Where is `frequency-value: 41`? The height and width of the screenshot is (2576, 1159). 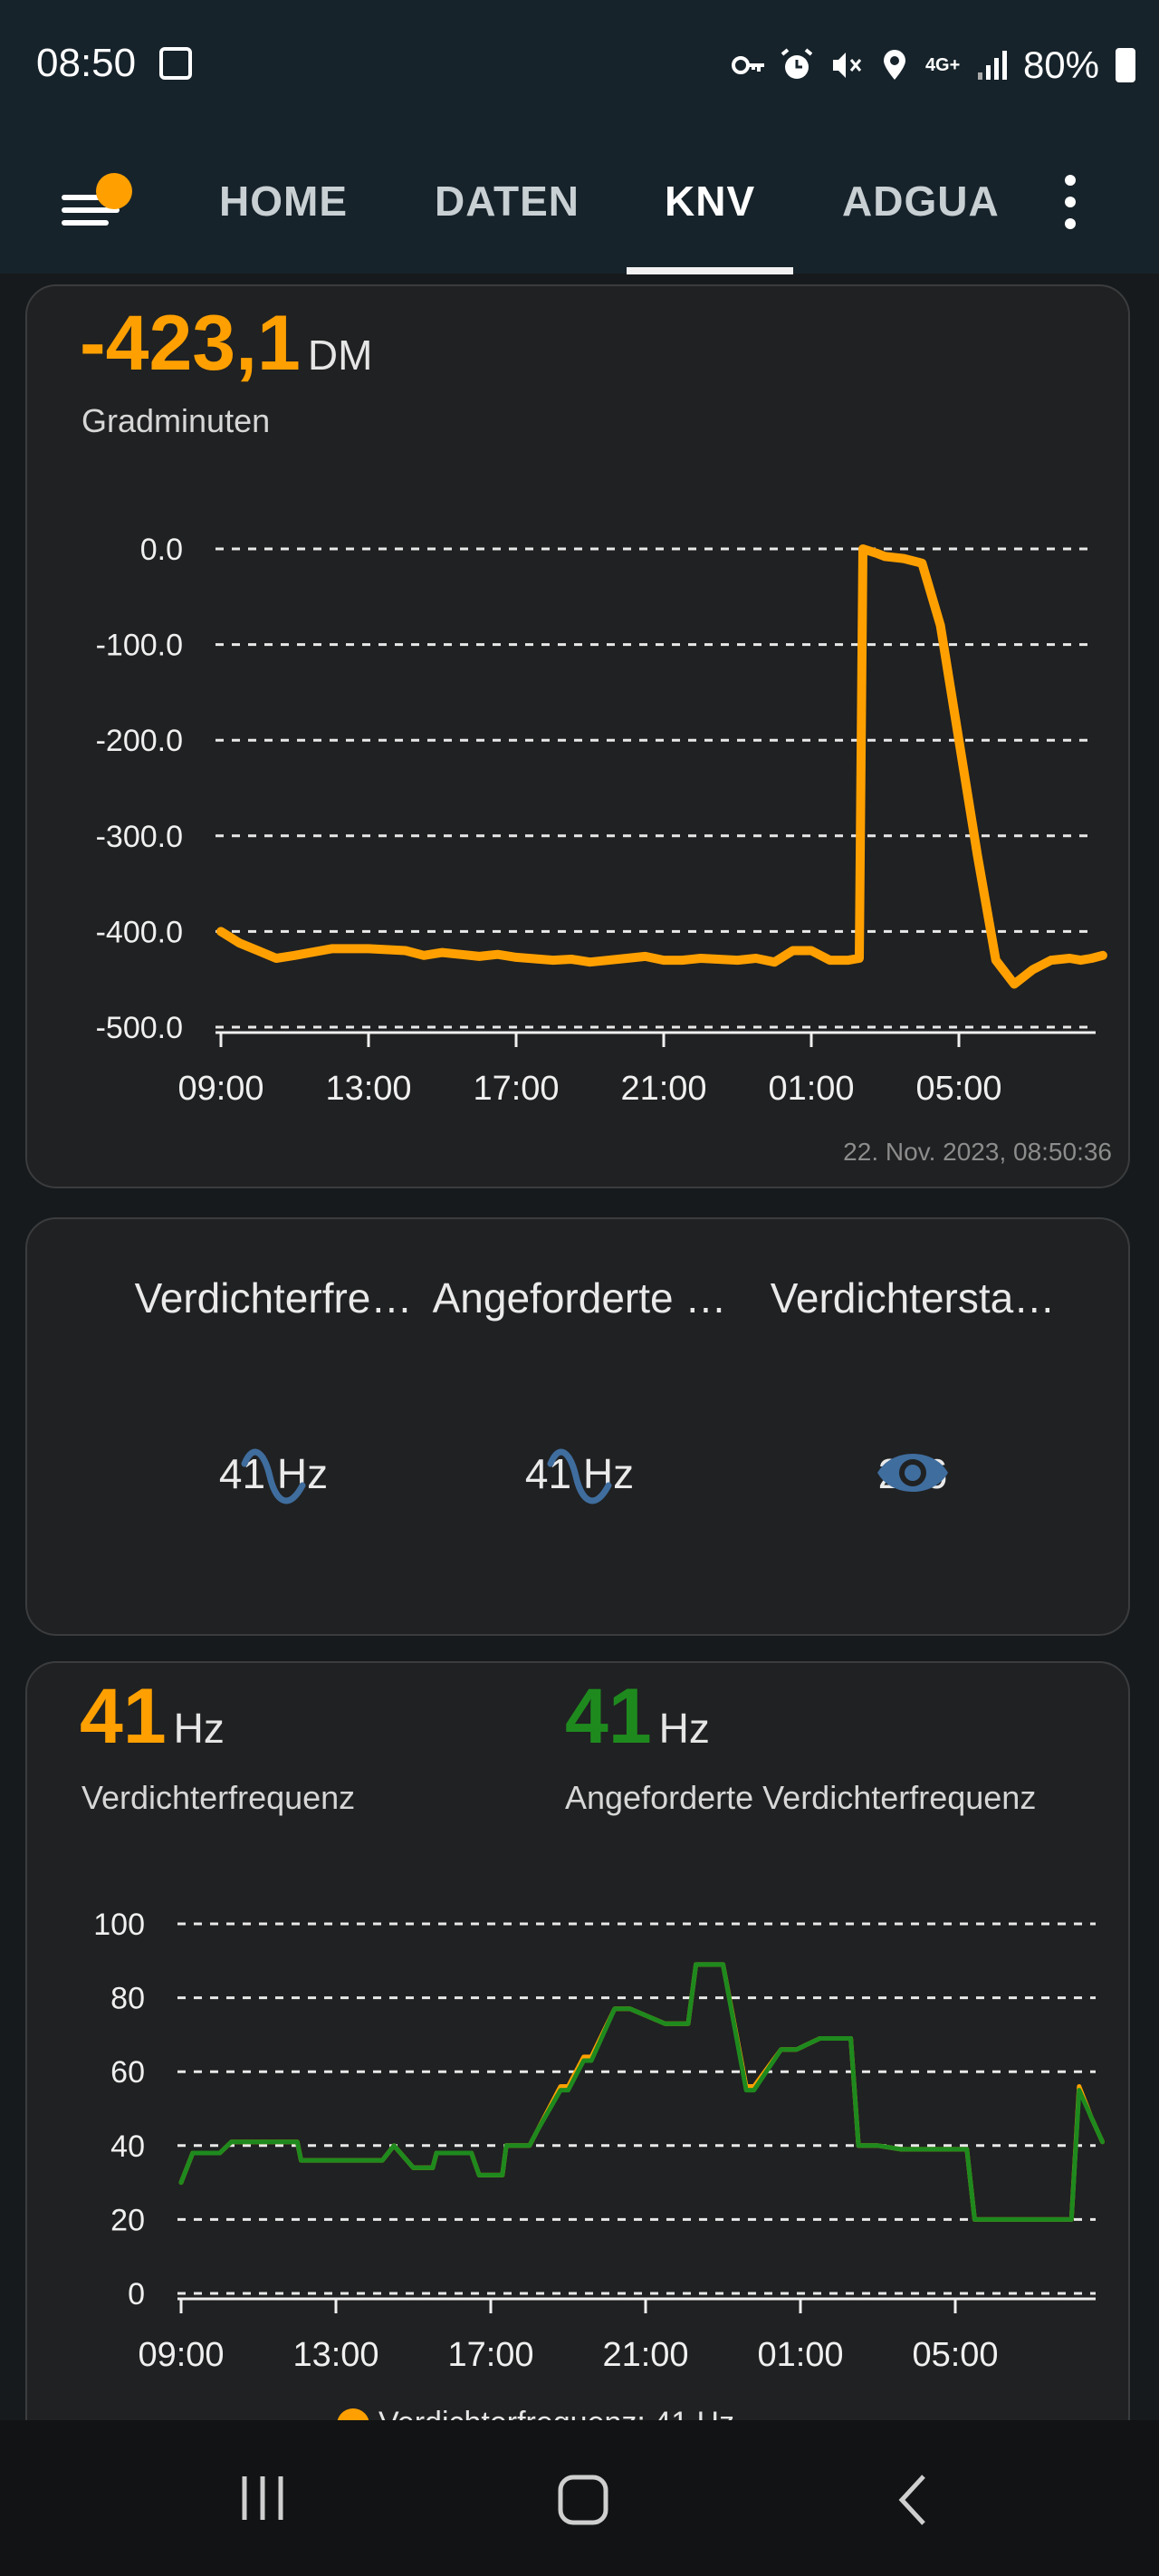
frequency-value: 41 is located at coordinates (124, 1716).